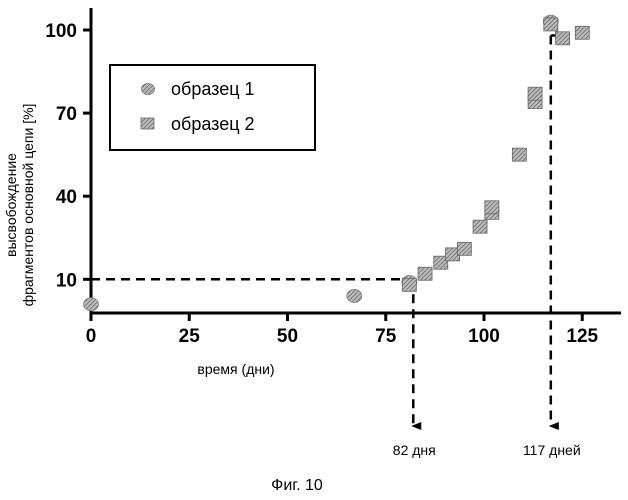 The width and height of the screenshot is (628, 500). Describe the element at coordinates (61, 31) in the screenshot. I see `y-tick-label: 100` at that location.